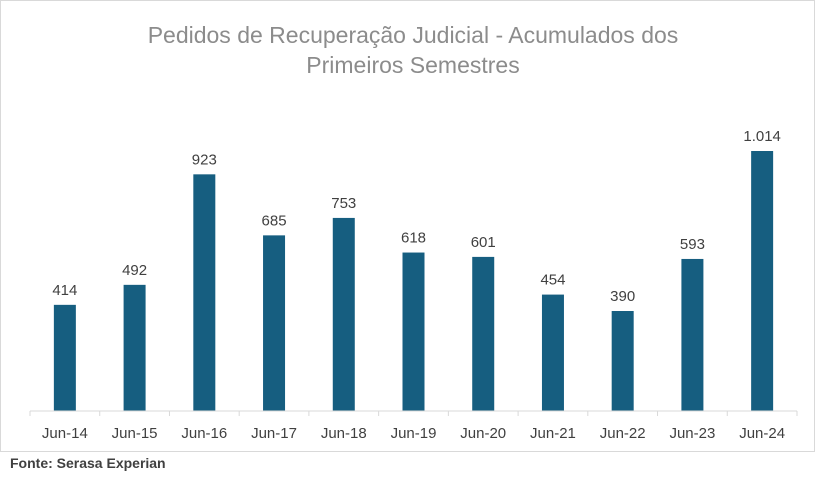  What do you see at coordinates (65, 433) in the screenshot?
I see `x-tick-label-jun-14: Jun-14` at bounding box center [65, 433].